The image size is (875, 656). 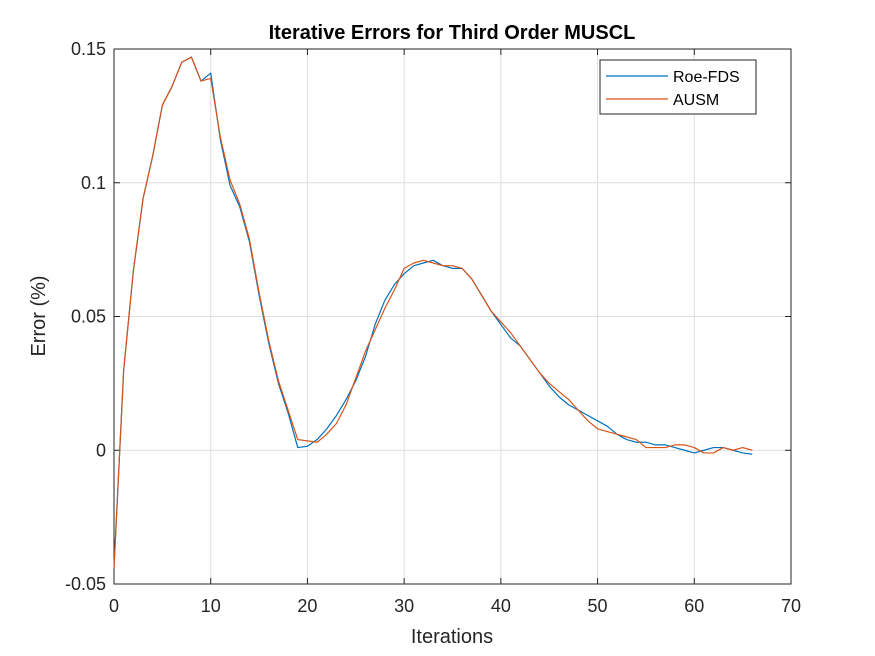 What do you see at coordinates (93, 183) in the screenshot?
I see `y-tick-label: 0.1` at bounding box center [93, 183].